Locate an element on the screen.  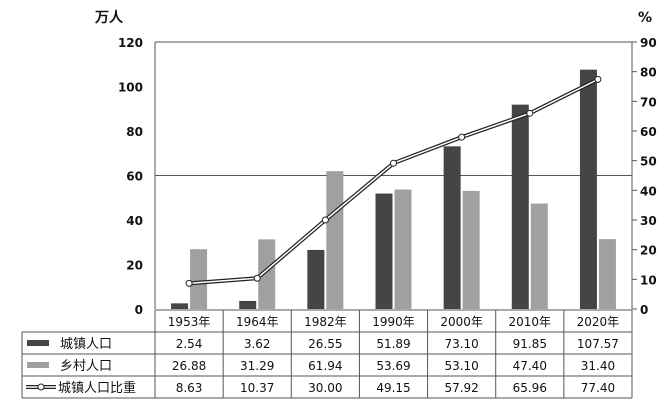
left-tick-label: 100 is located at coordinates (130, 88).